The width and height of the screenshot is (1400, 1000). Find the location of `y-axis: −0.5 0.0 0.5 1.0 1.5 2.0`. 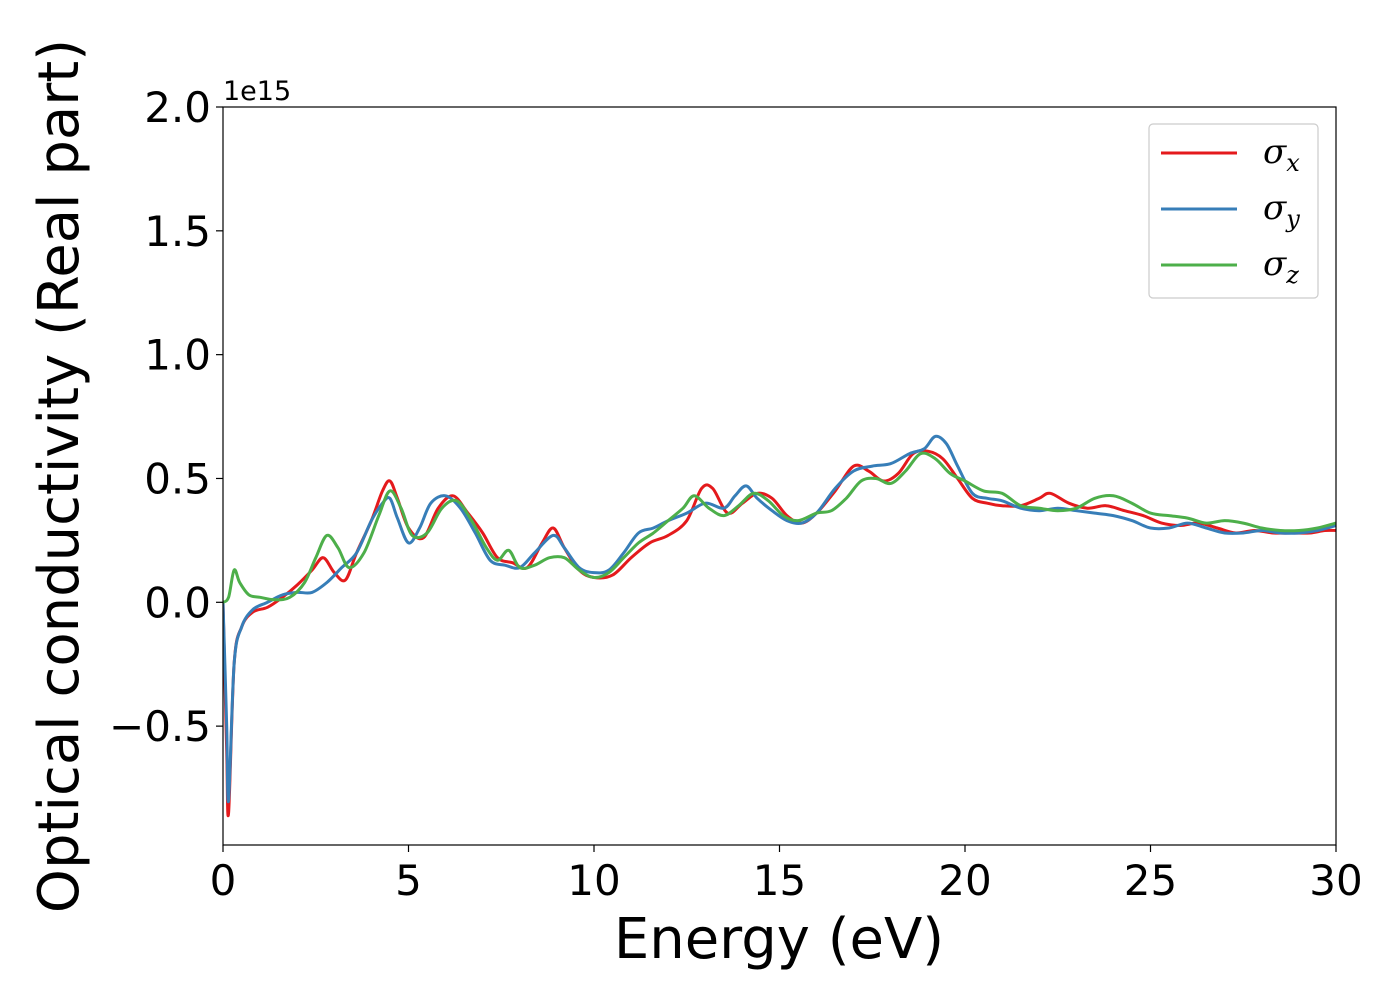

y-axis: −0.5 0.0 0.5 1.0 1.5 2.0 is located at coordinates (166, 417).